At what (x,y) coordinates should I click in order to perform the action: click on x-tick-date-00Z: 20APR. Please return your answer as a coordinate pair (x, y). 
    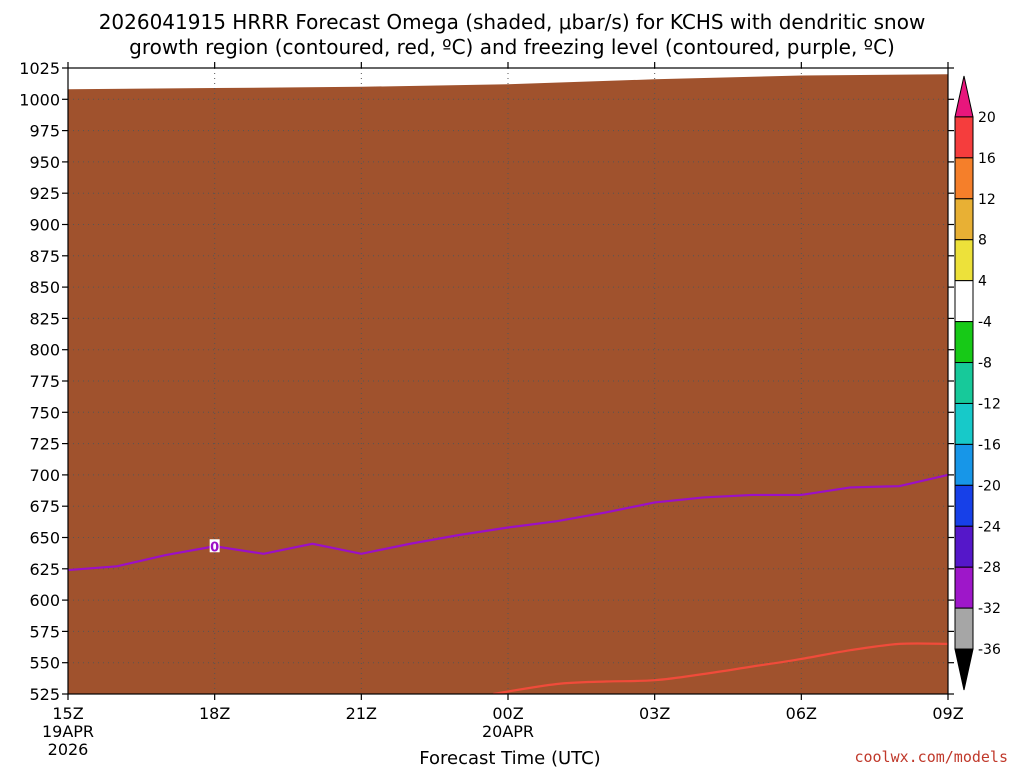
    Looking at the image, I should click on (508, 731).